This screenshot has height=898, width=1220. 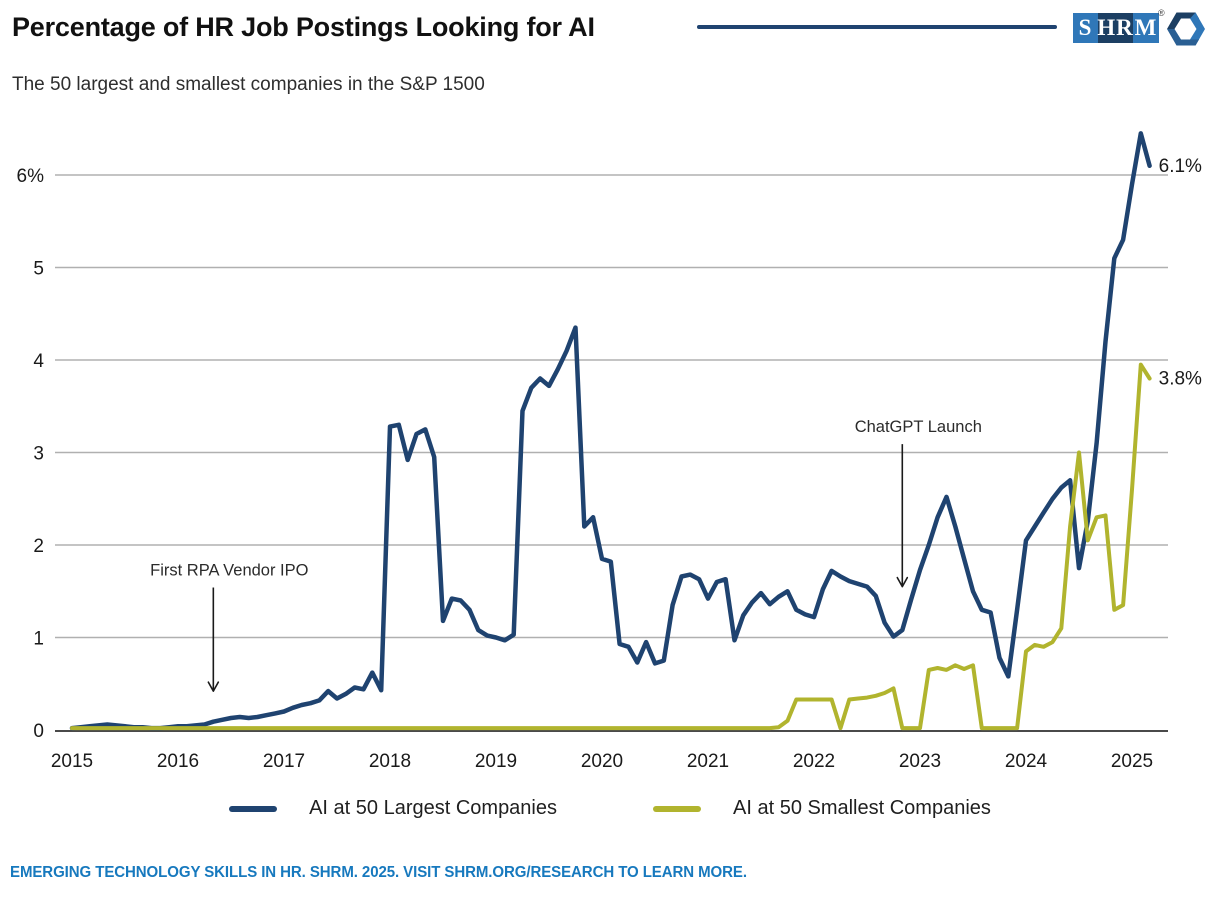 I want to click on shrm-logo-block-hr: HR, so click(x=1115, y=28).